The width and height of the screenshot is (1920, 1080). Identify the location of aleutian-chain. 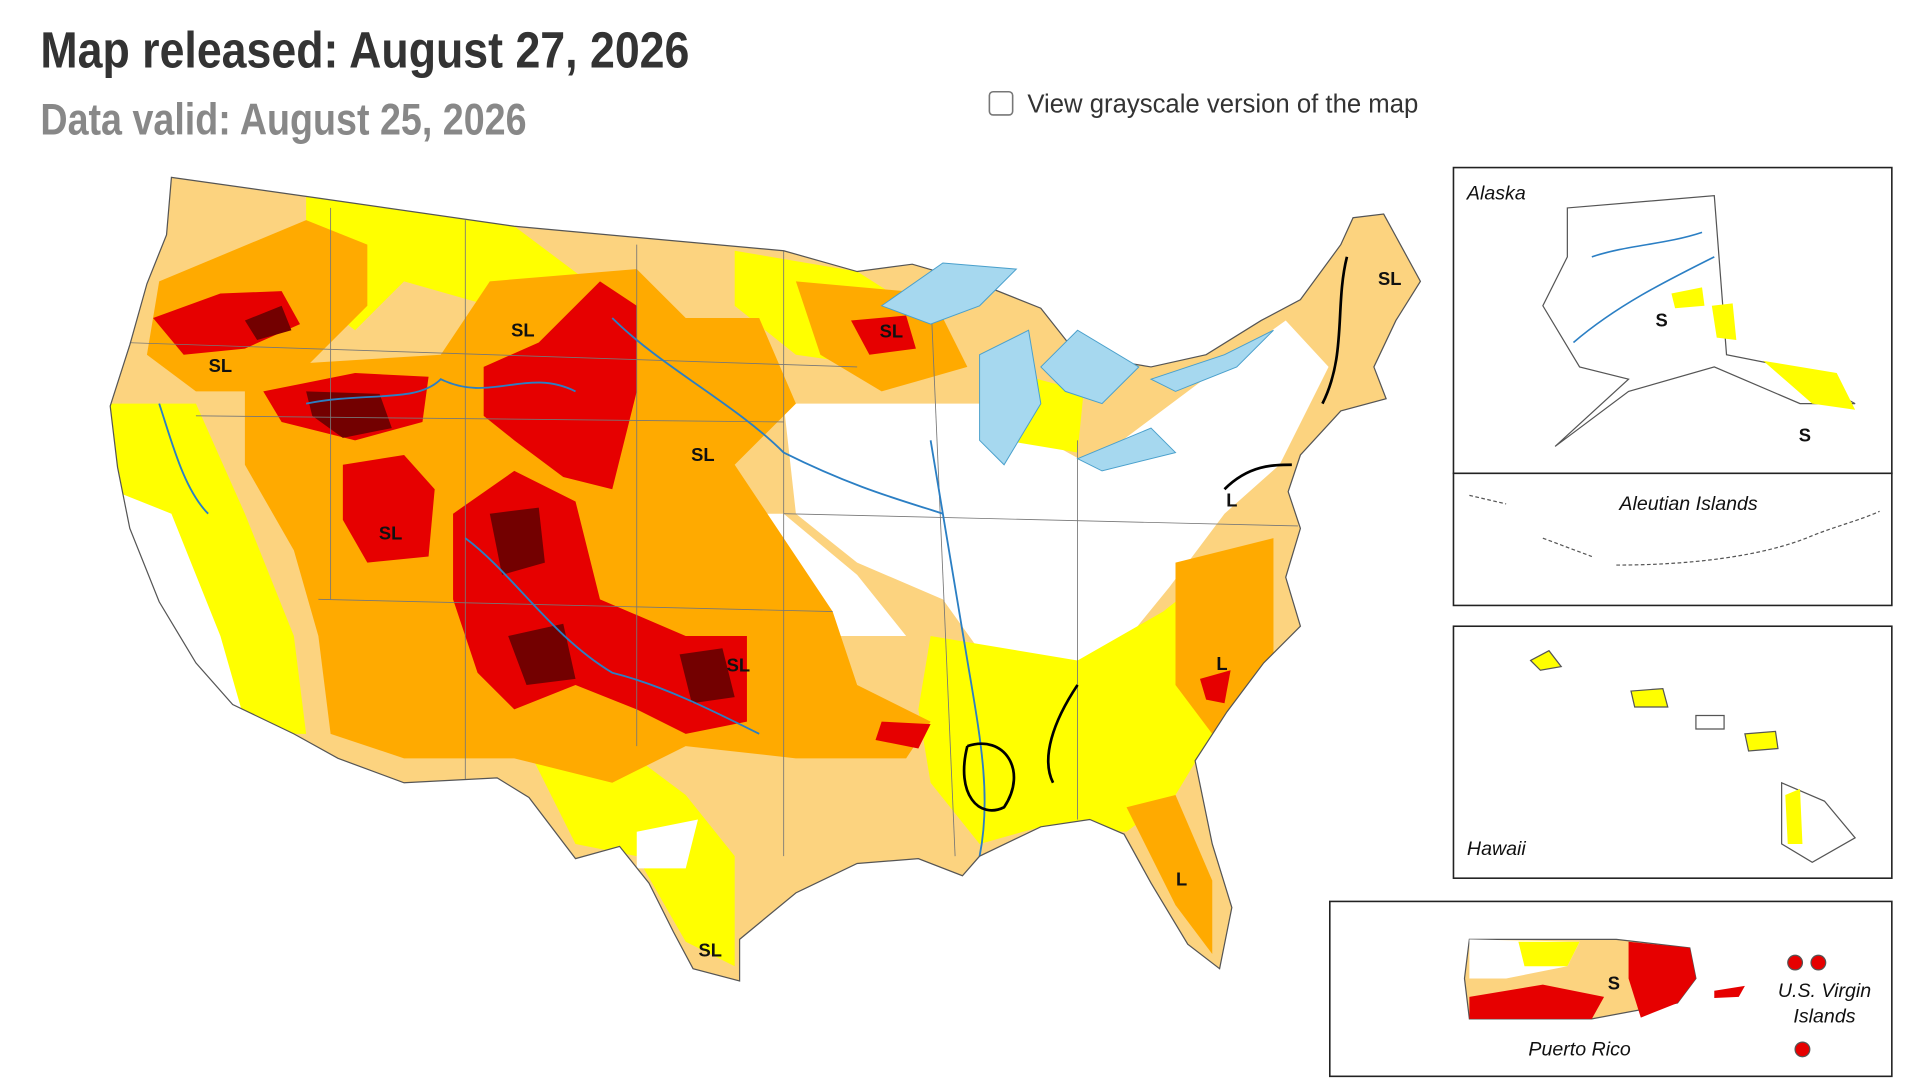
(1674, 530).